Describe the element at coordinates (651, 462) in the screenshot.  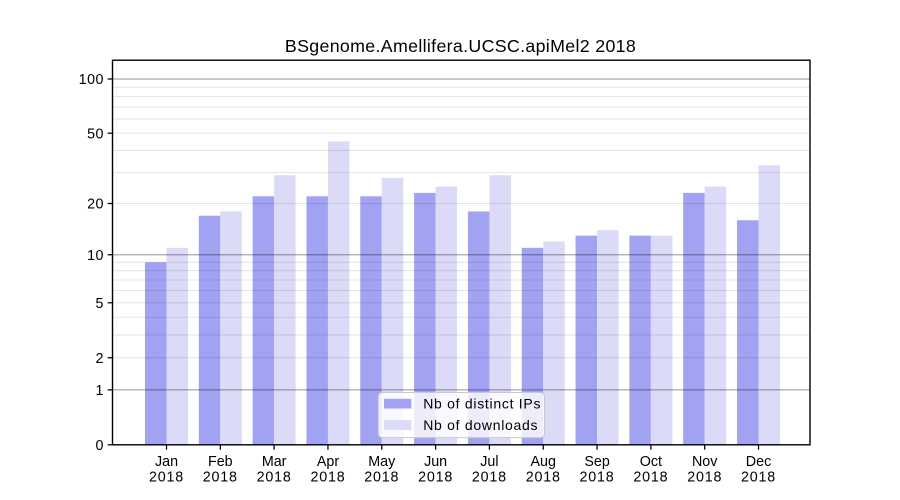
I see `svg-text: Oct` at that location.